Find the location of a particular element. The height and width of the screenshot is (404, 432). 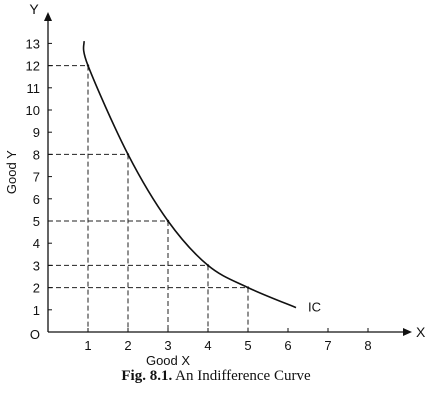

y-tick-label: 12 is located at coordinates (33, 66).